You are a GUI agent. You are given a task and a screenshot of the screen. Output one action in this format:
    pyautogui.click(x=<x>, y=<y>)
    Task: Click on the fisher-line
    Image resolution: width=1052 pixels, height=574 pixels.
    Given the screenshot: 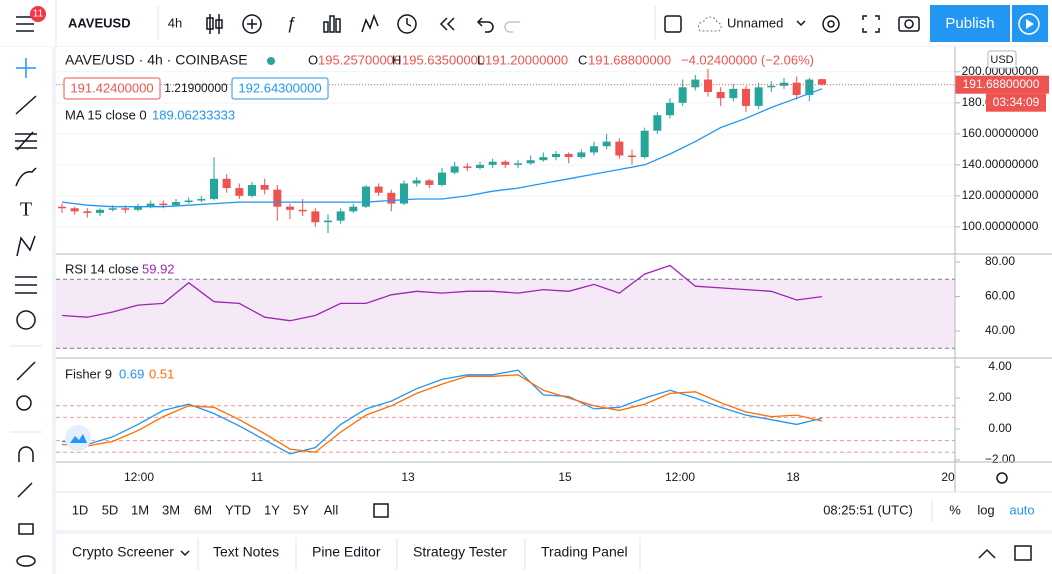 What is the action you would take?
    pyautogui.click(x=442, y=412)
    